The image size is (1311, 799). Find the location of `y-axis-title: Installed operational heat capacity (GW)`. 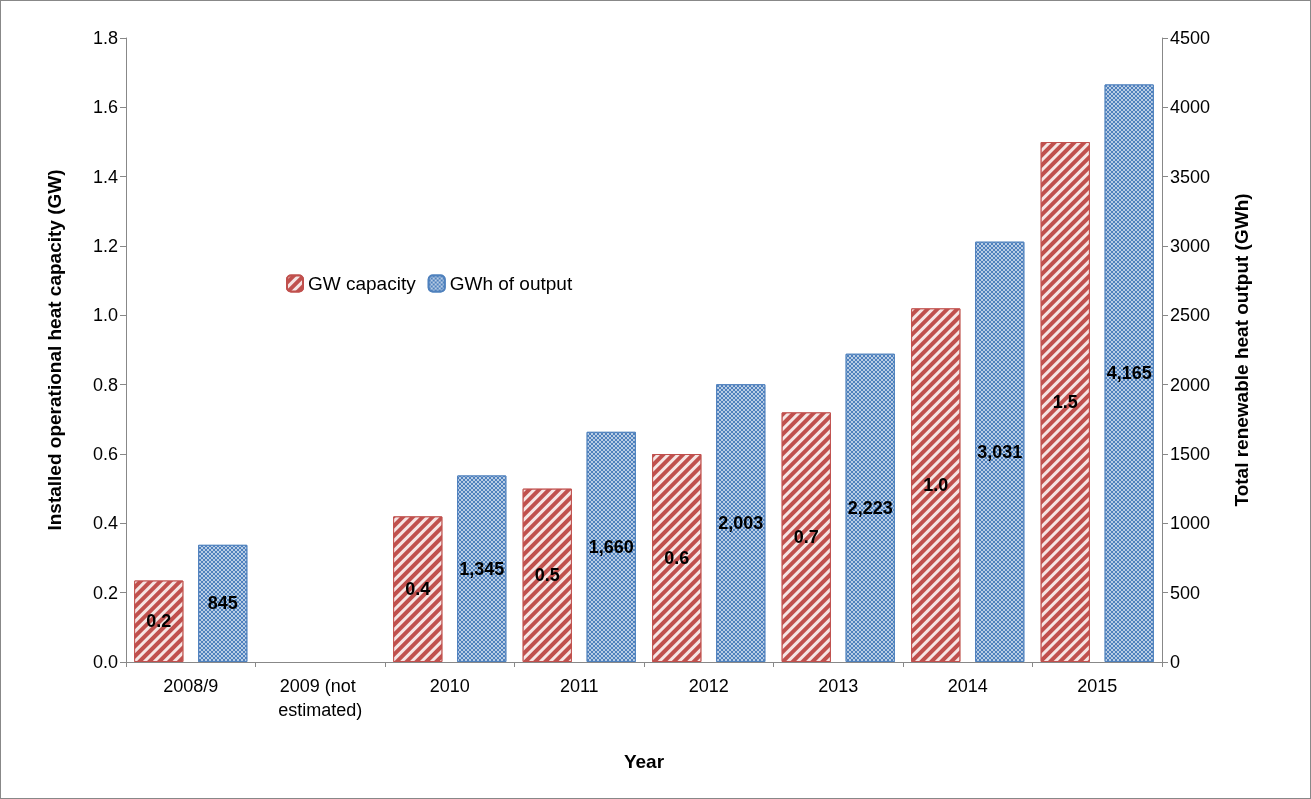

y-axis-title: Installed operational heat capacity (GW) is located at coordinates (54, 350).